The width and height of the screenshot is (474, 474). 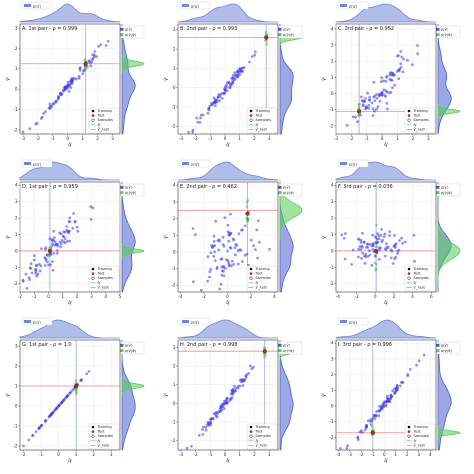 What do you see at coordinates (174, 251) in the screenshot?
I see `y-tick-label: 0` at bounding box center [174, 251].